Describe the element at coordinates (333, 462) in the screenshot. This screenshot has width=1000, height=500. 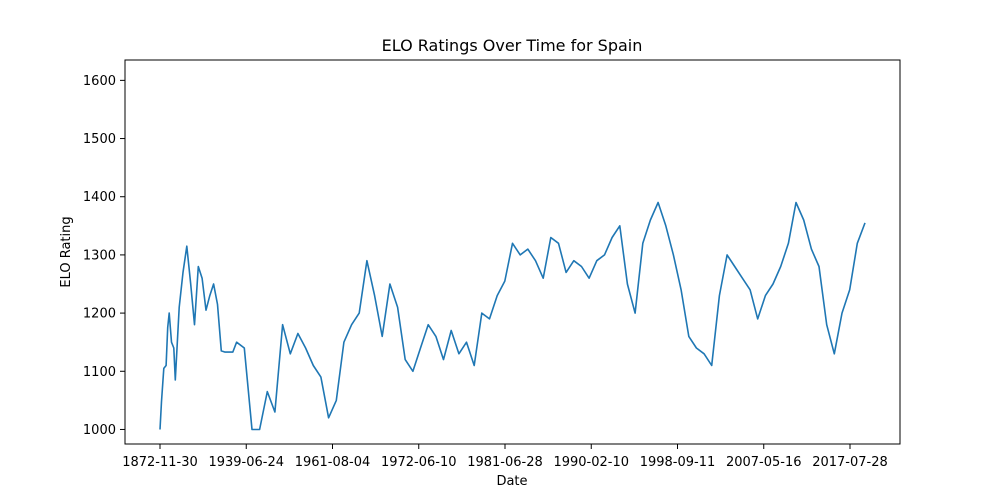
I see `x-tick-label: 1961-08-04` at that location.